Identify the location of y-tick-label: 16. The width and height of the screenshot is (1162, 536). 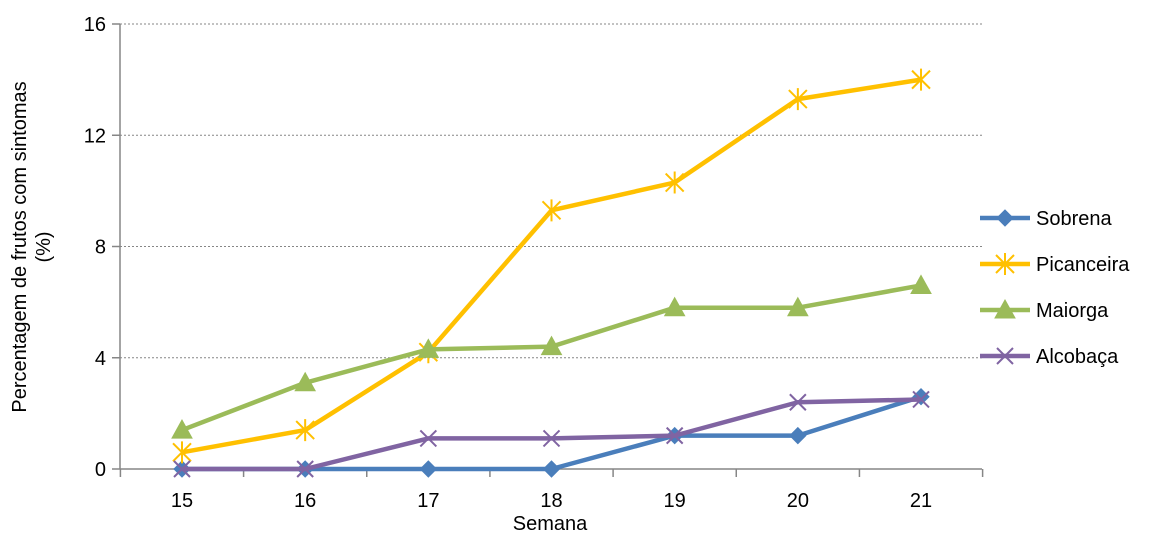
(95, 25).